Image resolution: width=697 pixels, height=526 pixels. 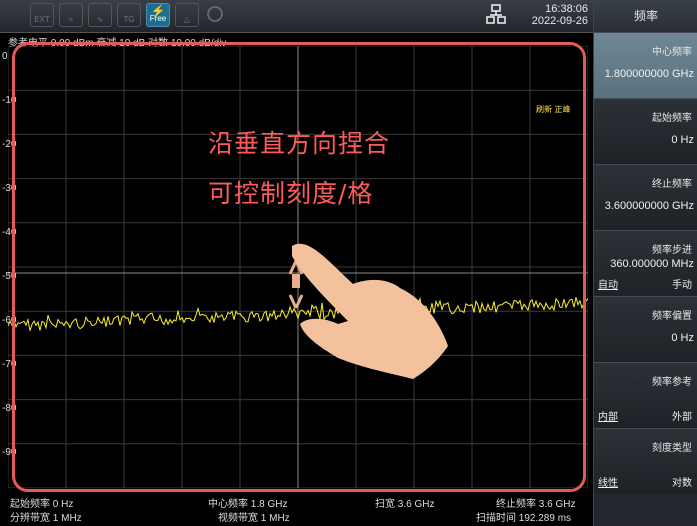 What do you see at coordinates (299, 143) in the screenshot?
I see `gesture-hint-line1: 沿垂直方向捏合` at bounding box center [299, 143].